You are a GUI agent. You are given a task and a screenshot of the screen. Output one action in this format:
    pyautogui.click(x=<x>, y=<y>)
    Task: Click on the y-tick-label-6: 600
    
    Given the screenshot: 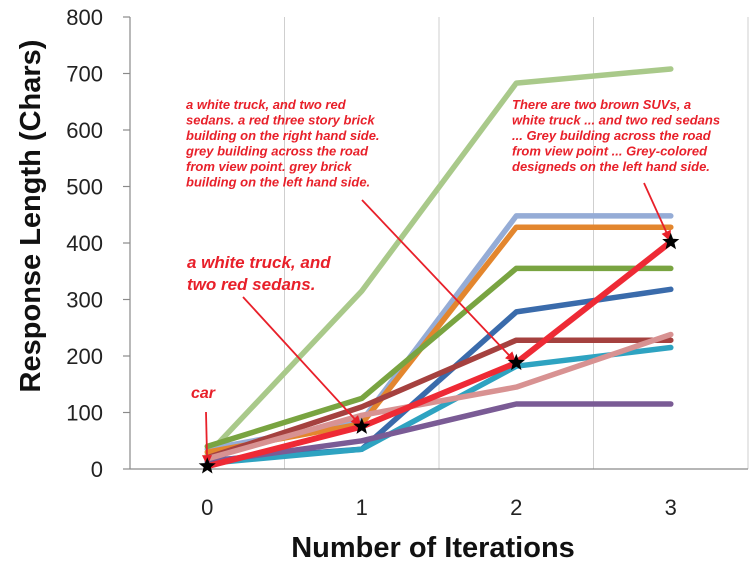 What is the action you would take?
    pyautogui.click(x=84, y=130)
    